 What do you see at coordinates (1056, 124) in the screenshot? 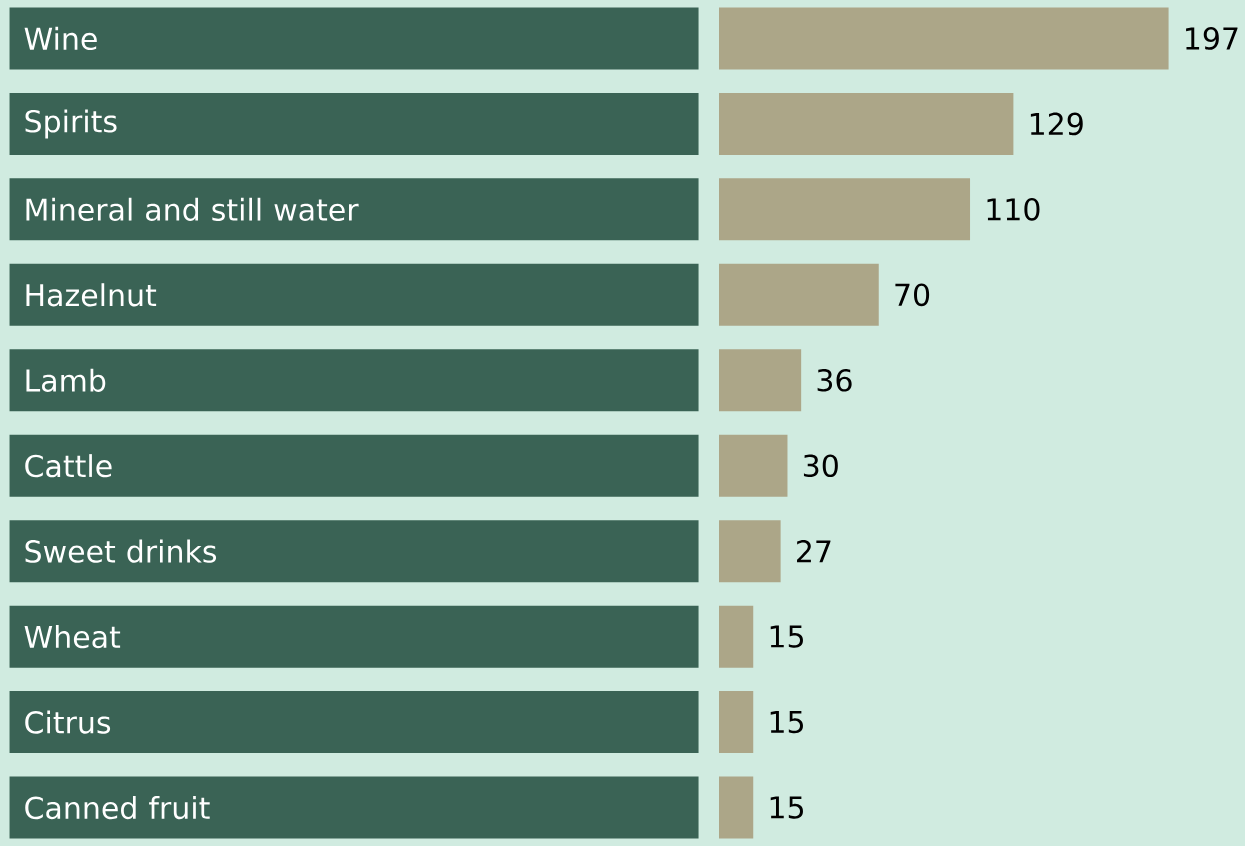
I see `data-label: 129` at bounding box center [1056, 124].